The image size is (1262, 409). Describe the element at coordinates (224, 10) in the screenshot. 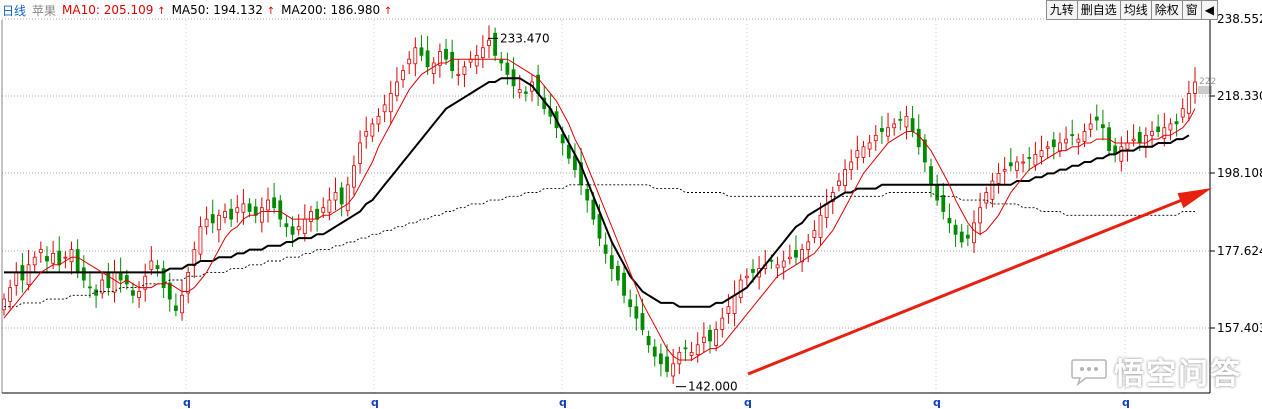

I see `ma50-legend: MA50: 194.132 ↑` at that location.